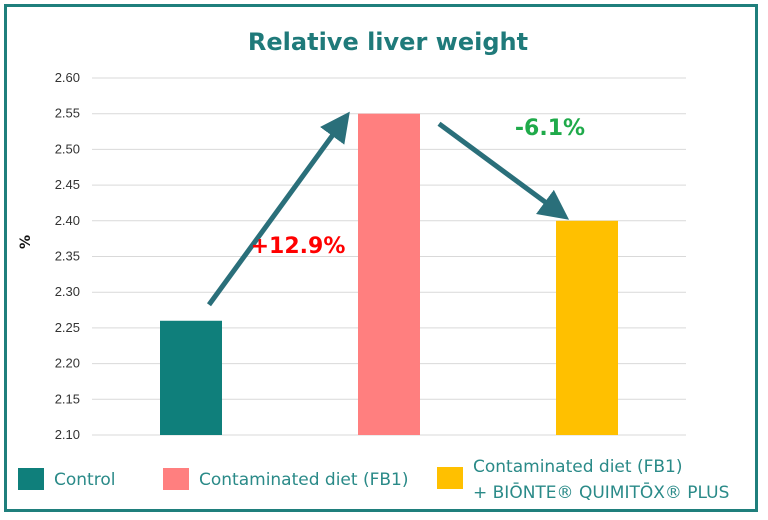  I want to click on y-tick-label: 2.60, so click(67, 77).